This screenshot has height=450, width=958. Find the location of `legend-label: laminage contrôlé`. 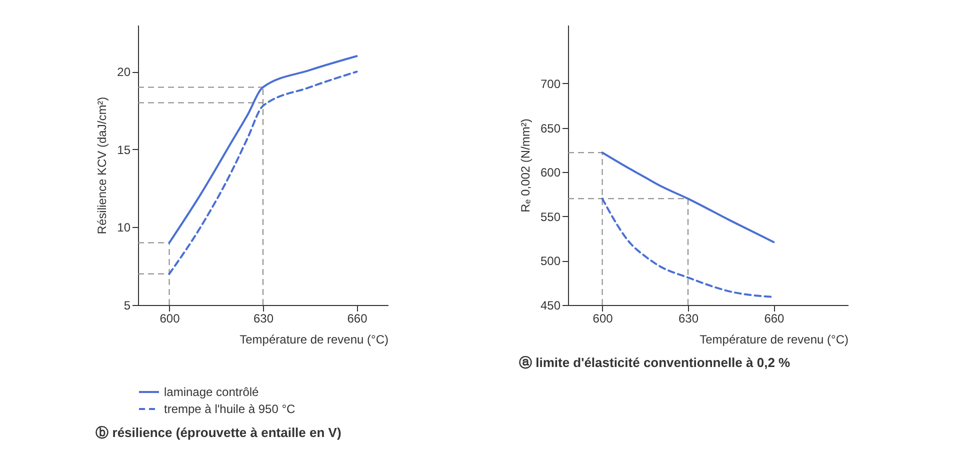

legend-label: laminage contrôlé is located at coordinates (212, 392).